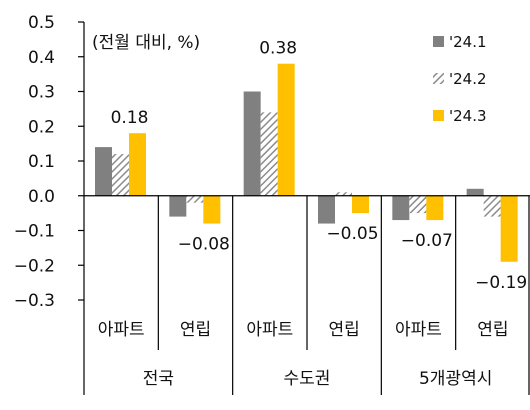  Describe the element at coordinates (34, 301) in the screenshot. I see `y-tick-label: −0.3` at that location.